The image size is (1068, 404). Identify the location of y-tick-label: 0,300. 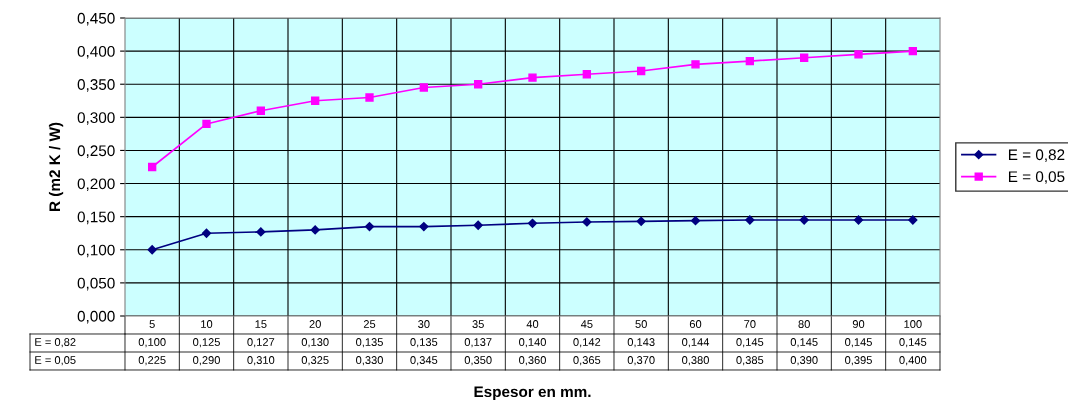
(96, 118).